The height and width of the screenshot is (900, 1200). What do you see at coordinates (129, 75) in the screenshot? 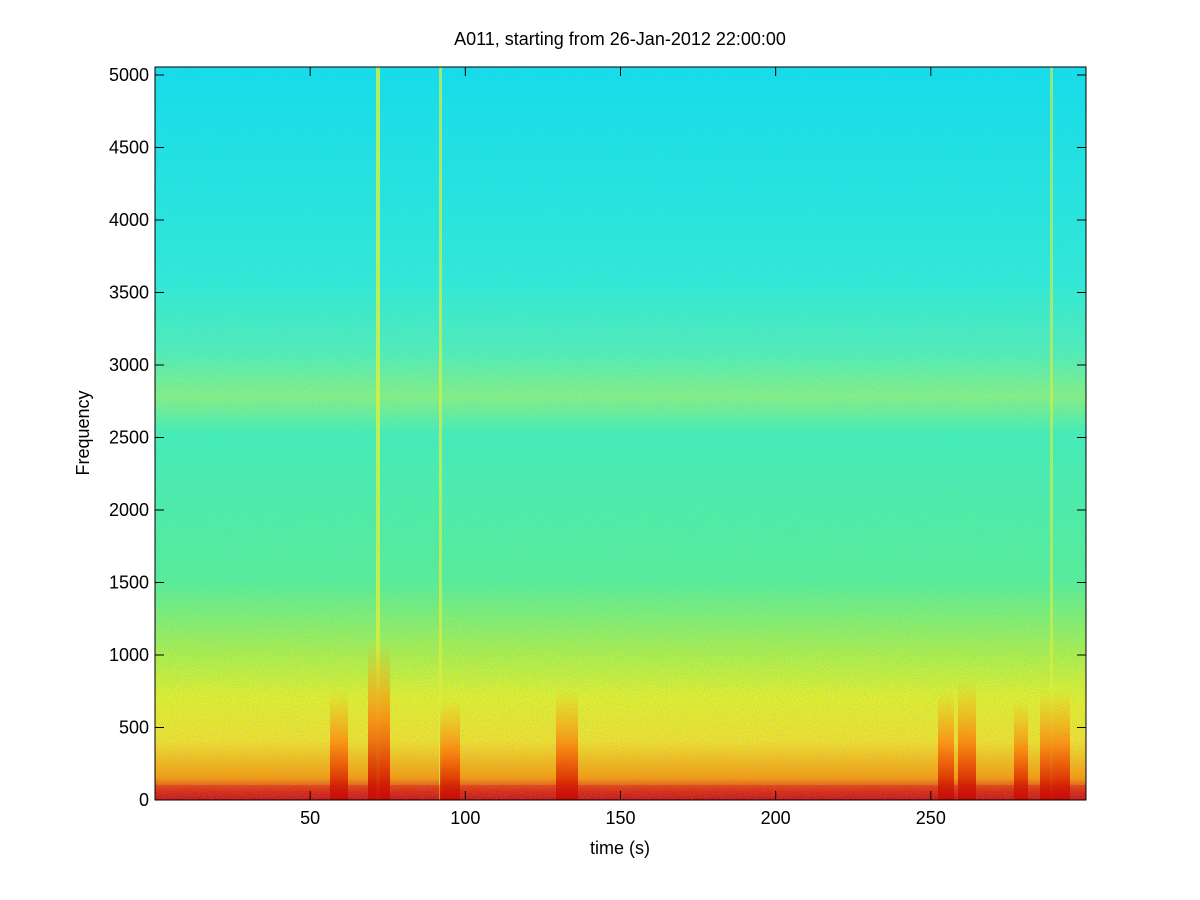
I see `y-tick-label: 5000` at bounding box center [129, 75].